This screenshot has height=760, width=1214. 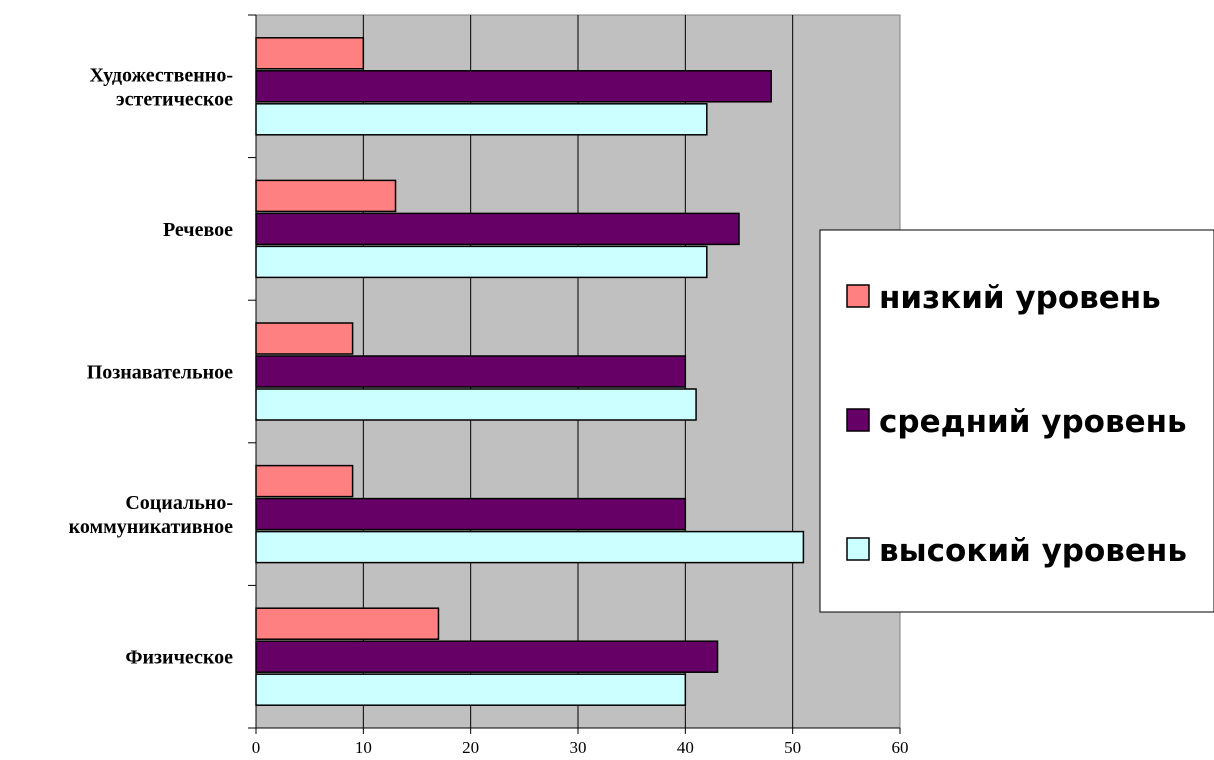 I want to click on legend-label-1: низкий уровень, so click(x=1020, y=298).